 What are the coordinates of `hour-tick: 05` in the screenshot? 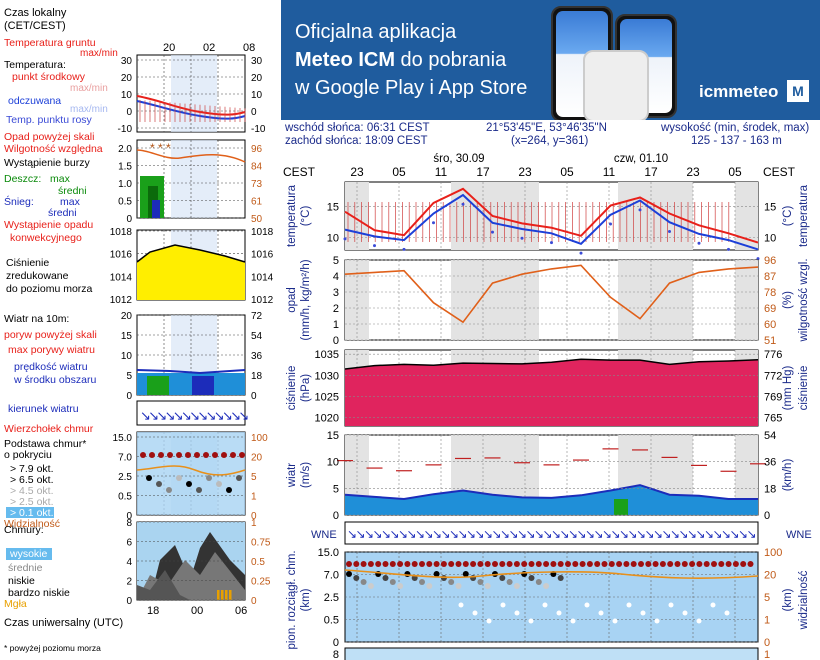 It's located at (567, 172).